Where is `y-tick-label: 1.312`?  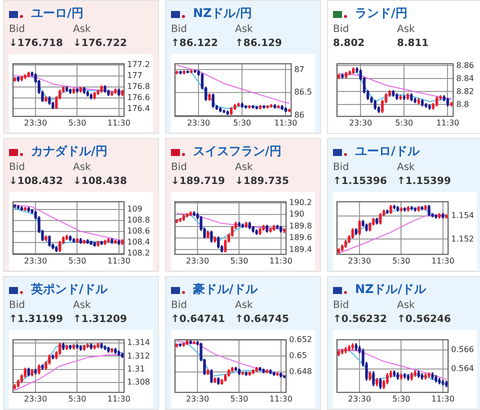
y-tick-label: 1.312 is located at coordinates (138, 355).